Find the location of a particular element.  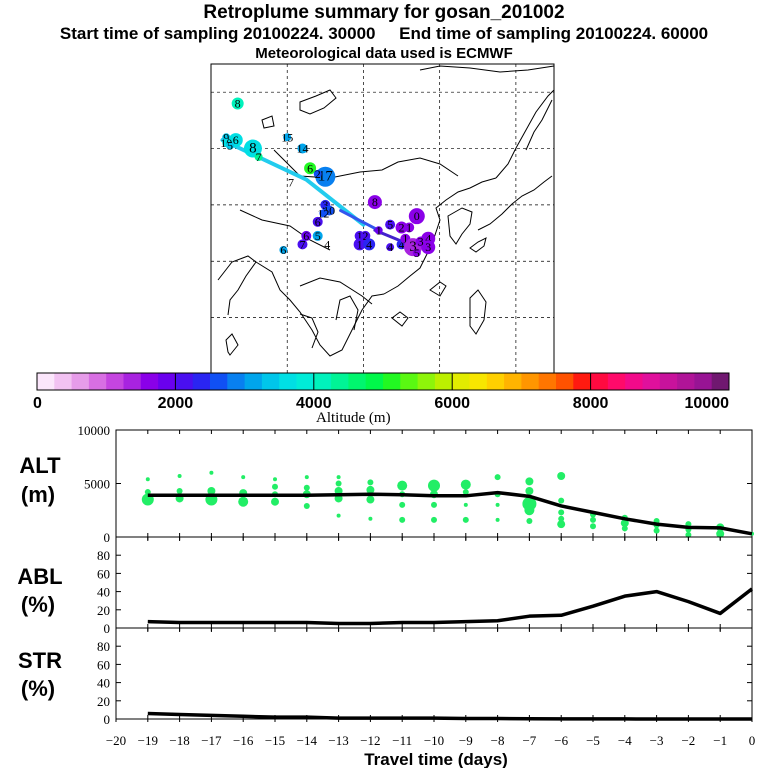

arctic-coast is located at coordinates (487, 69).